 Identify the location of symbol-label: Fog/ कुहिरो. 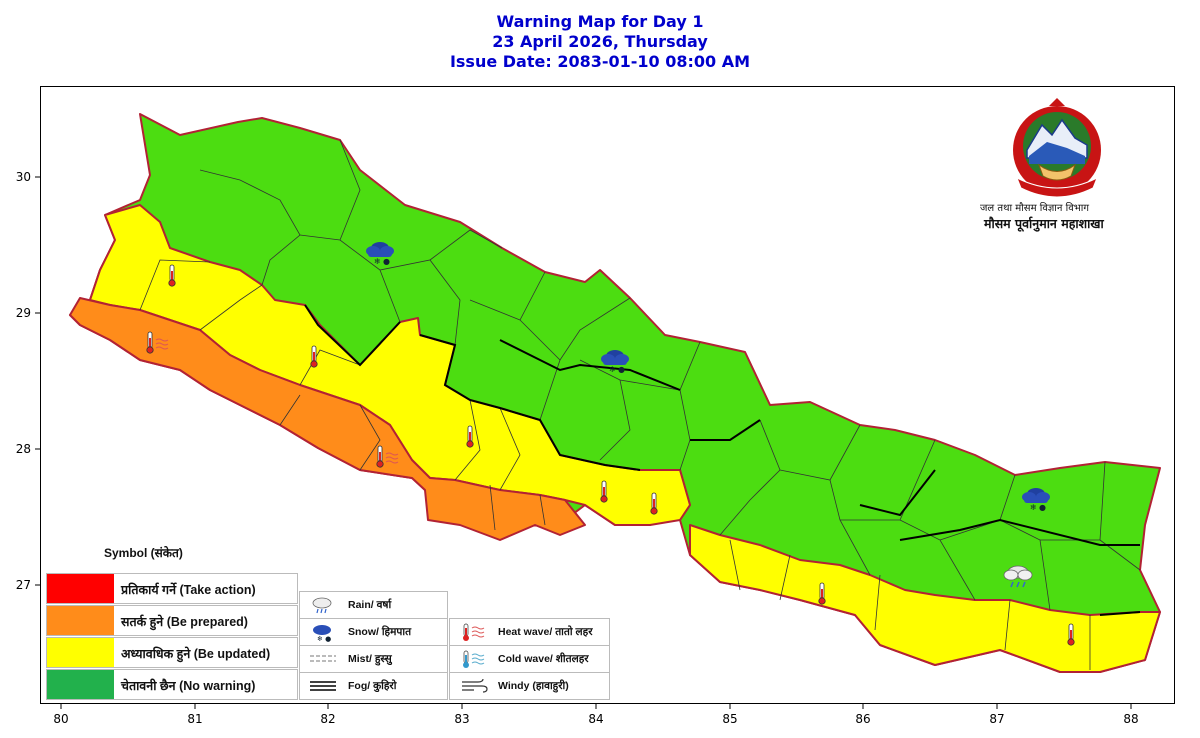
(372, 686).